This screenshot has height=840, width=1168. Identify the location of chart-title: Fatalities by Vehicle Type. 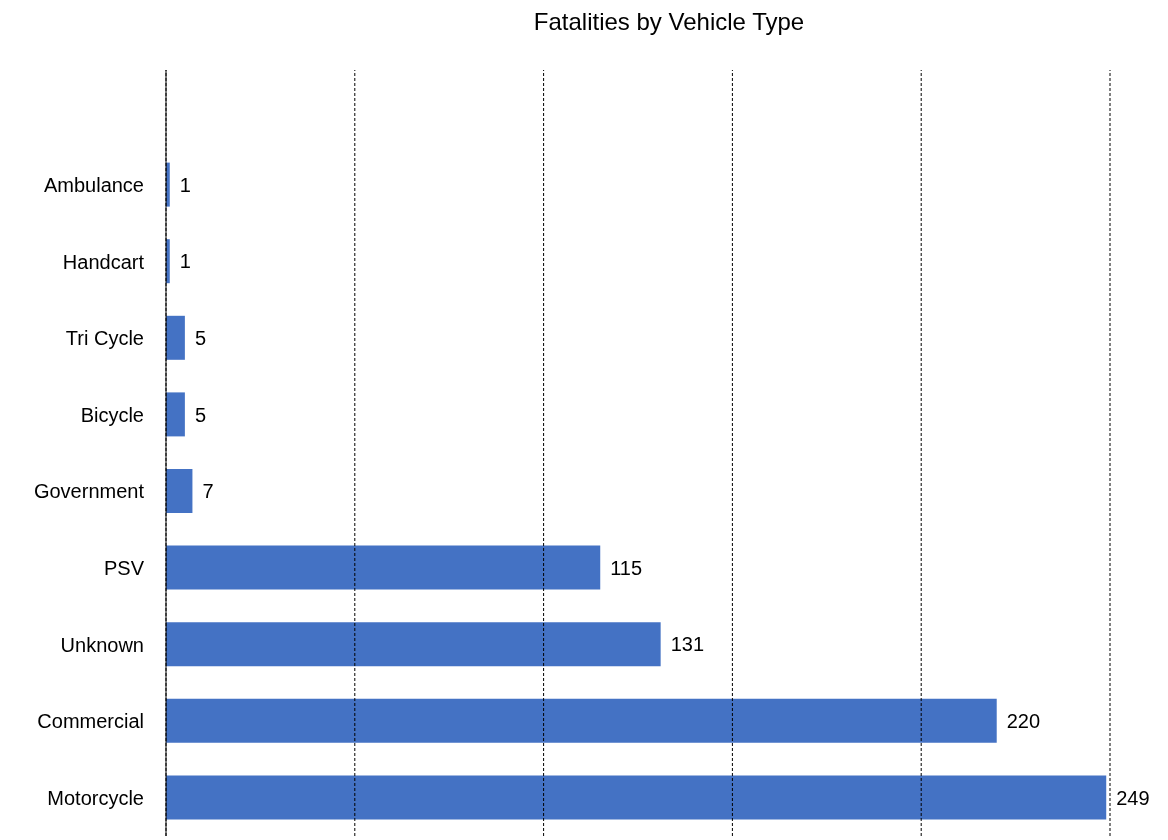
(669, 22).